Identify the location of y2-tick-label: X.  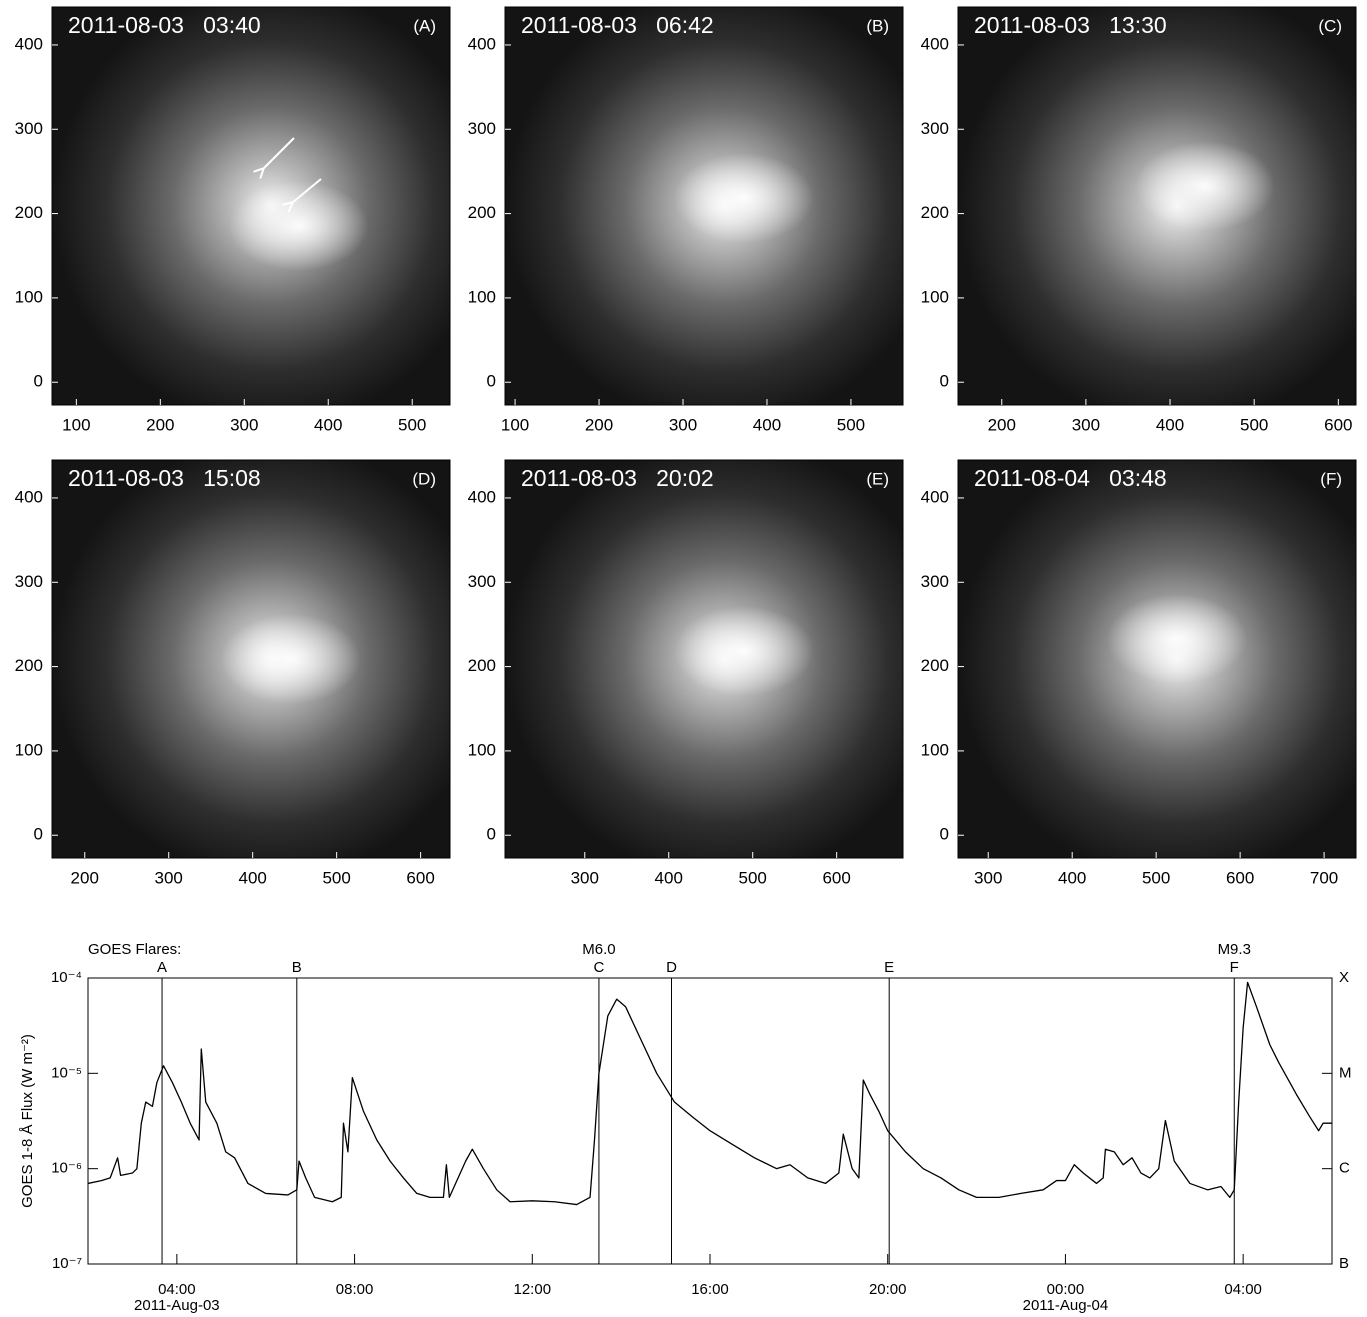
(1344, 977).